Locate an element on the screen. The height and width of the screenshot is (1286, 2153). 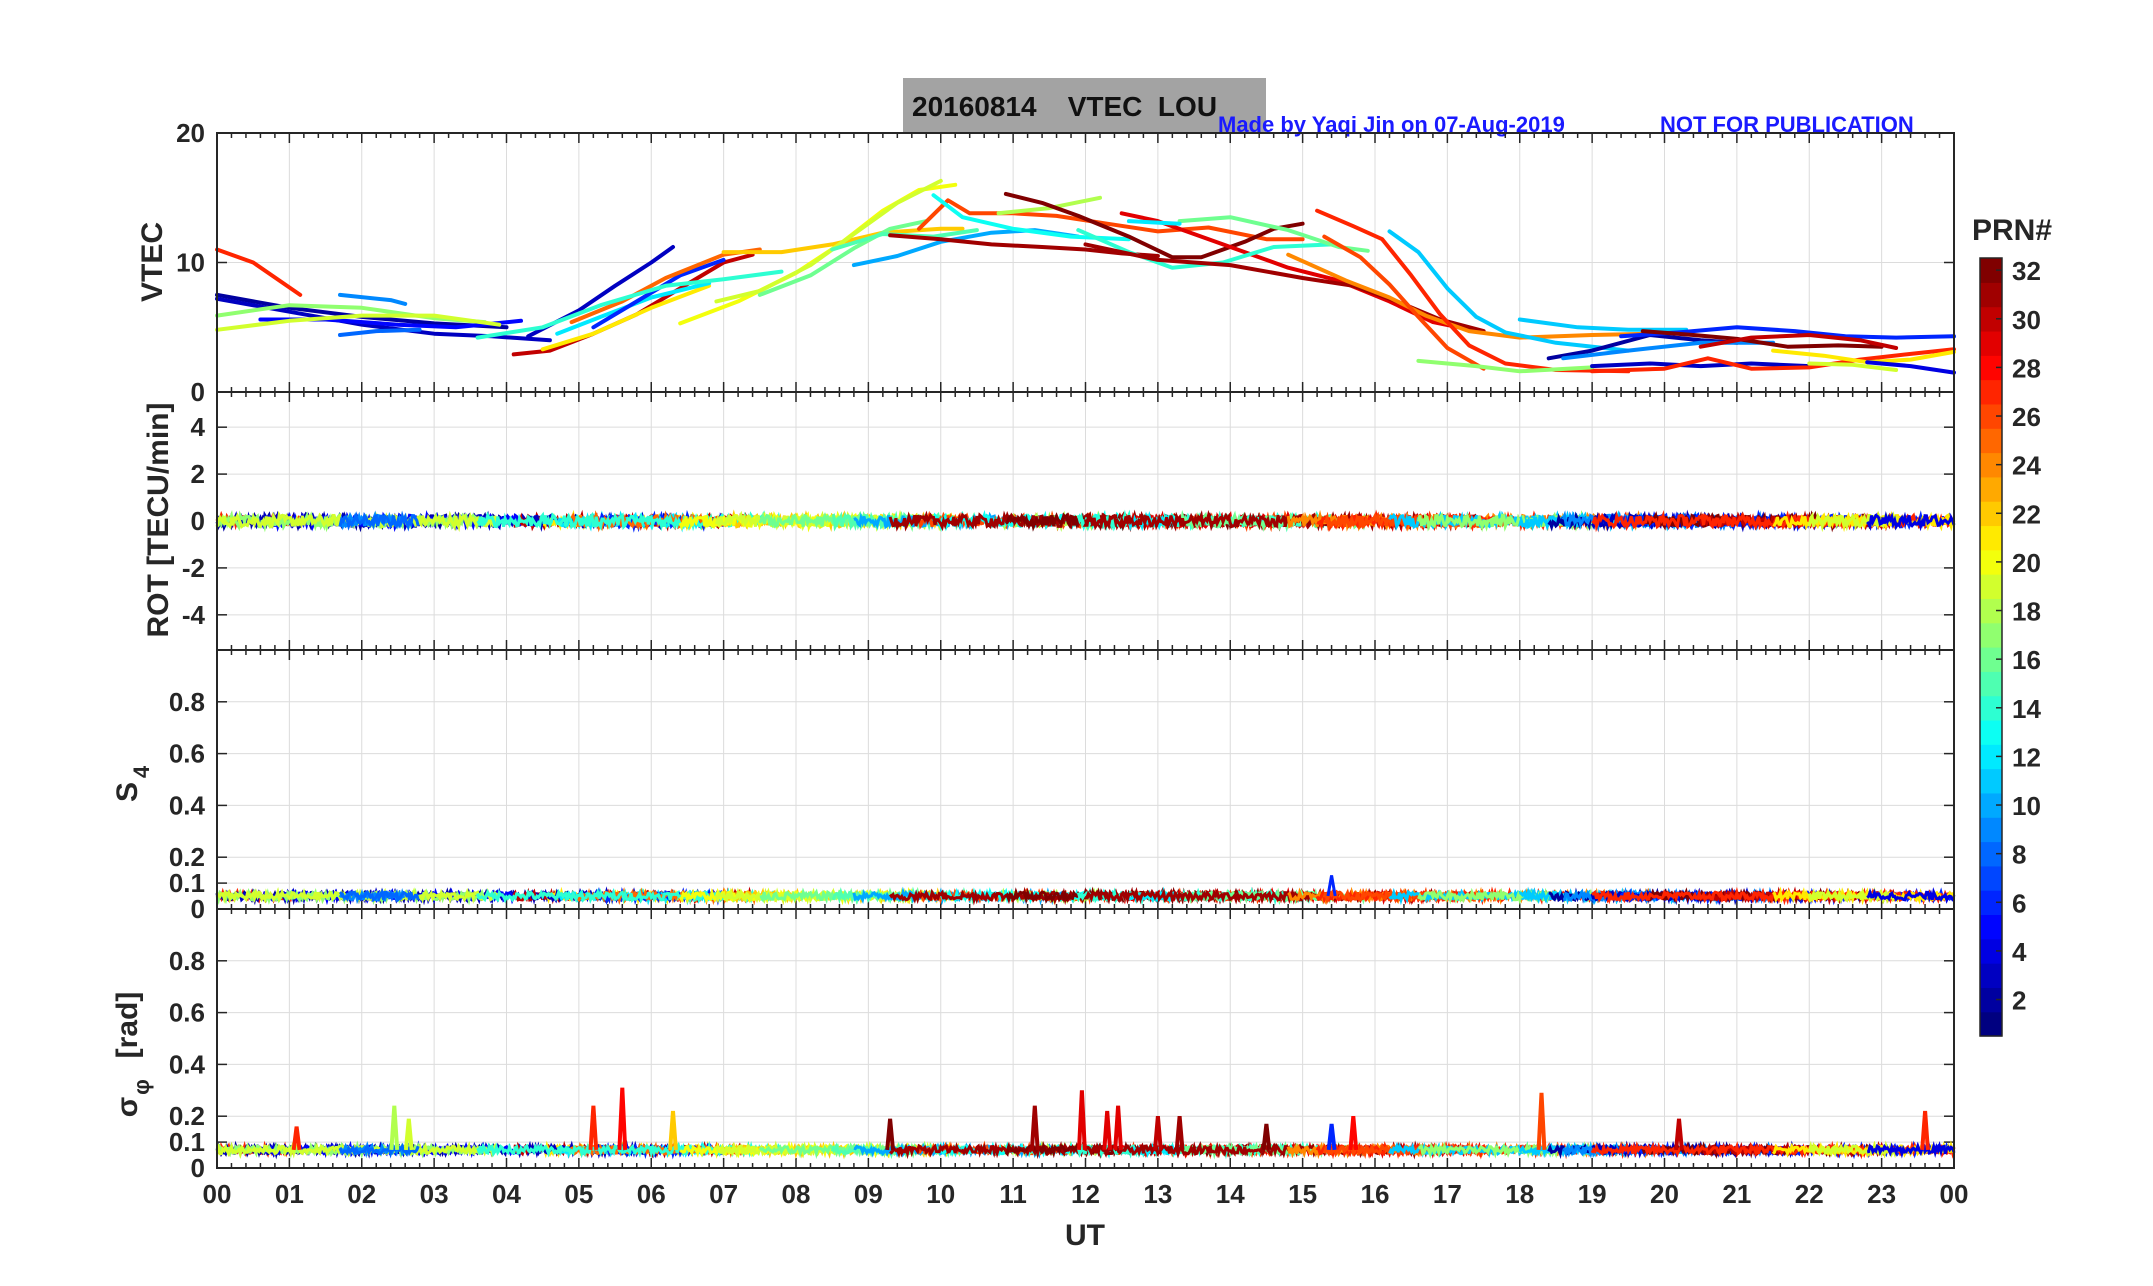
chart-title: 20160814 VTEC LOU is located at coordinates (1064, 106).